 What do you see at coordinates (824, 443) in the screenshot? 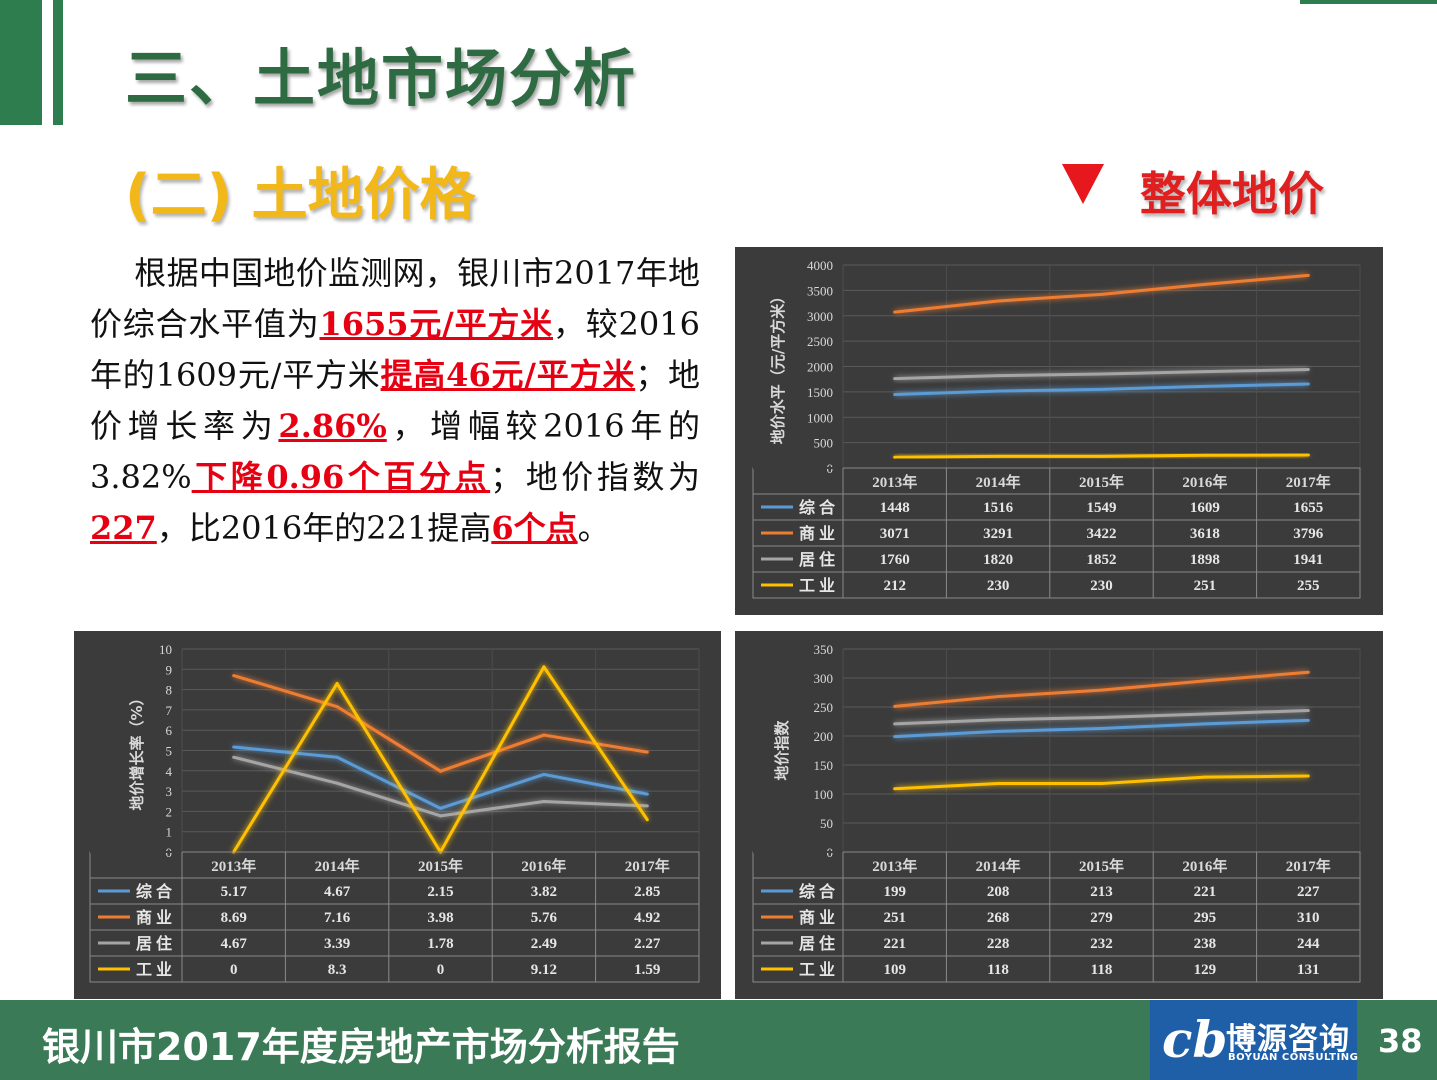
I see `y-tick-label: 500` at bounding box center [824, 443].